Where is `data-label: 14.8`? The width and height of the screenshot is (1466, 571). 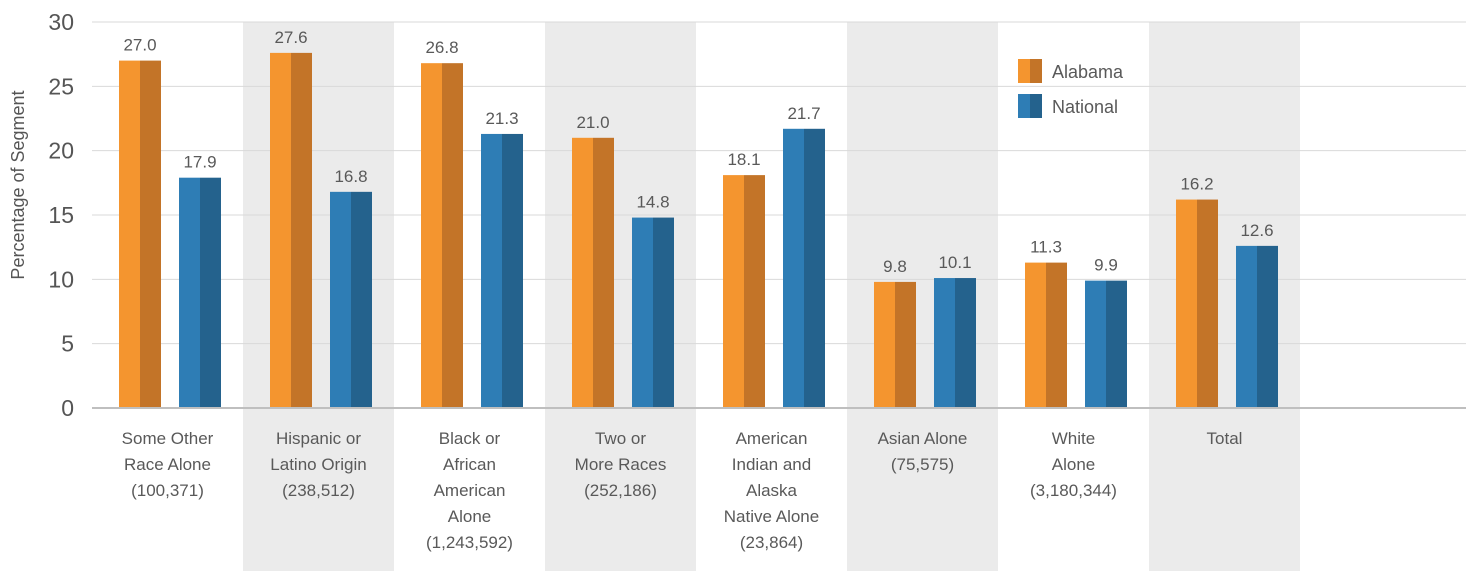
data-label: 14.8 is located at coordinates (652, 202).